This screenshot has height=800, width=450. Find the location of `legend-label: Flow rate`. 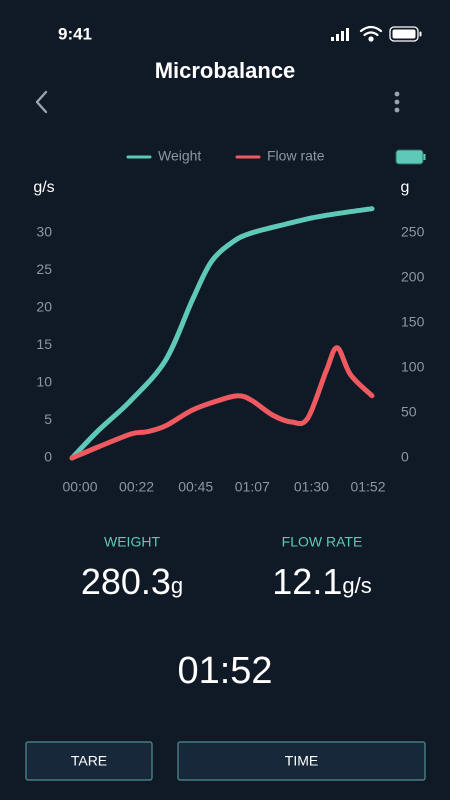

legend-label: Flow rate is located at coordinates (296, 156).